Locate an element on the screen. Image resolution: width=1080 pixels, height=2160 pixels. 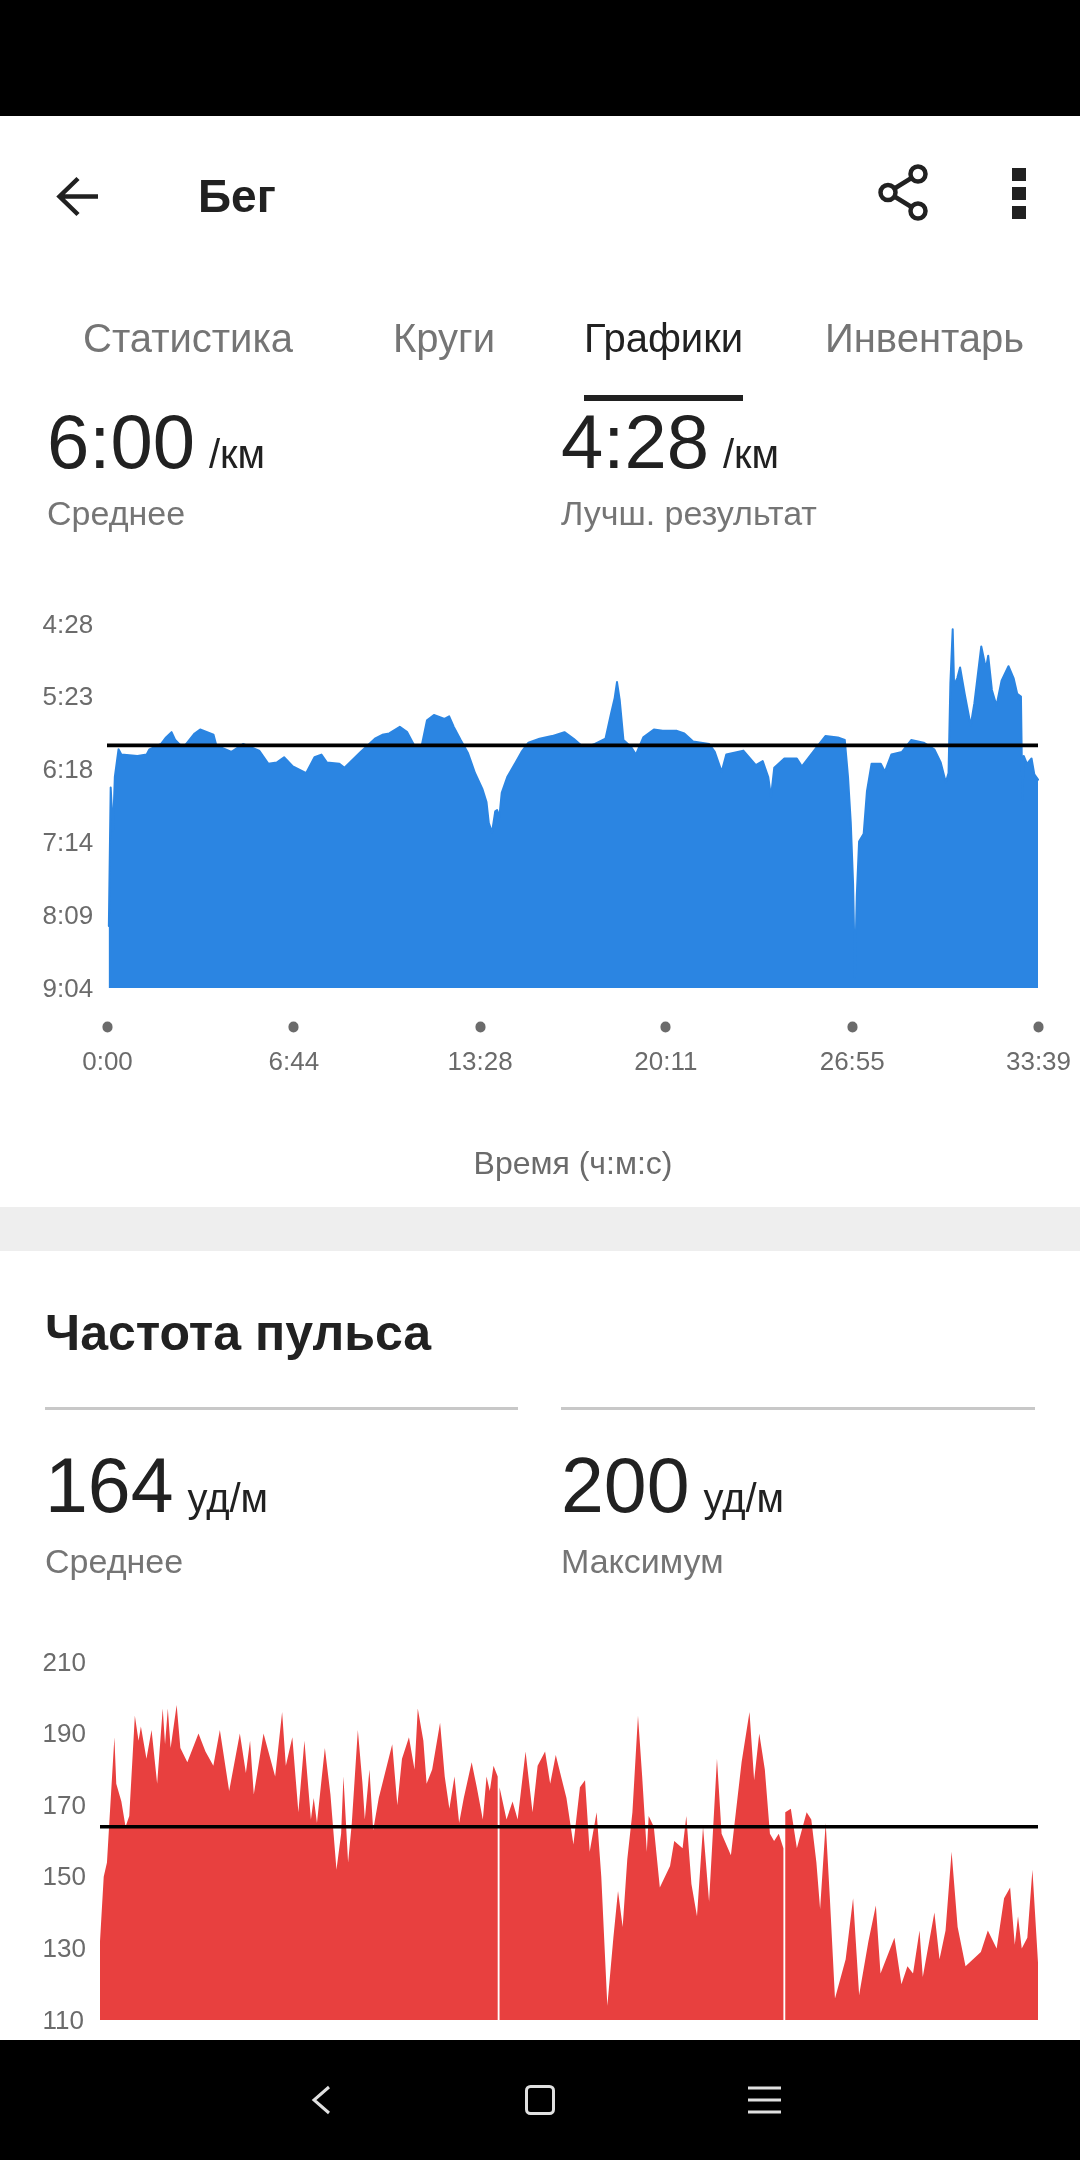
x-tick-label: 13:28 is located at coordinates (480, 1060).